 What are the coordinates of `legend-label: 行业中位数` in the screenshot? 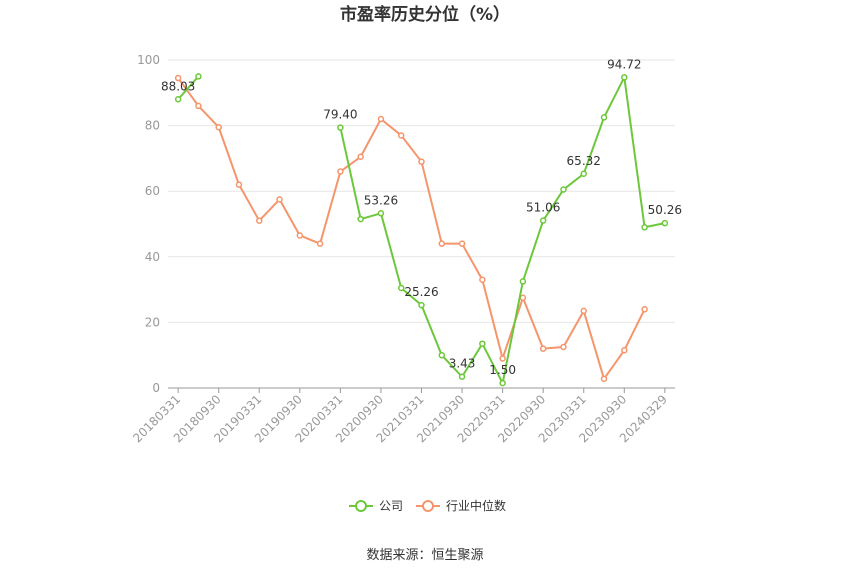 It's located at (476, 505).